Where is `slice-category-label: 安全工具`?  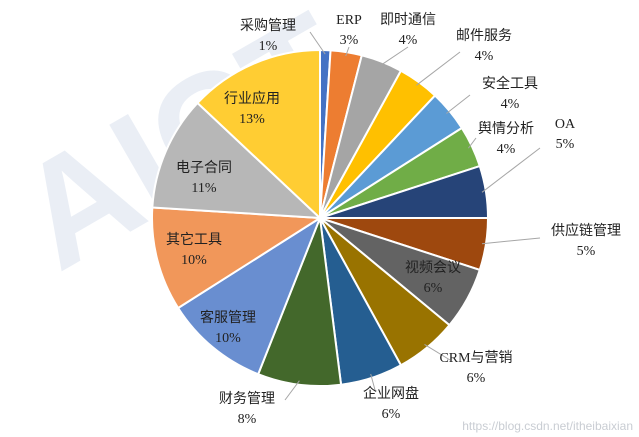 slice-category-label: 安全工具 is located at coordinates (510, 83).